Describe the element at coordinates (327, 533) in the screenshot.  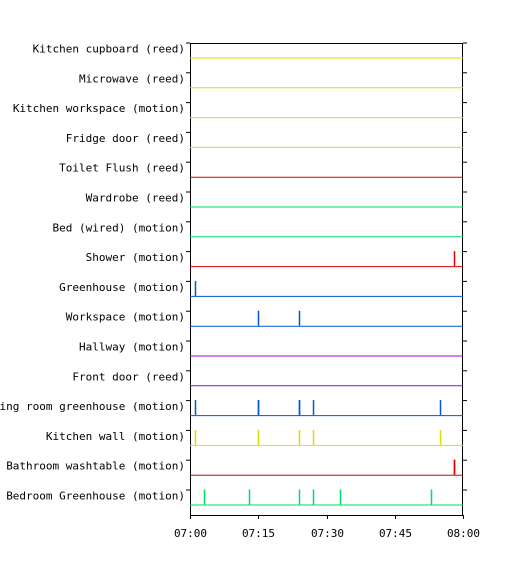
I see `x-tick-label: 07:30` at that location.